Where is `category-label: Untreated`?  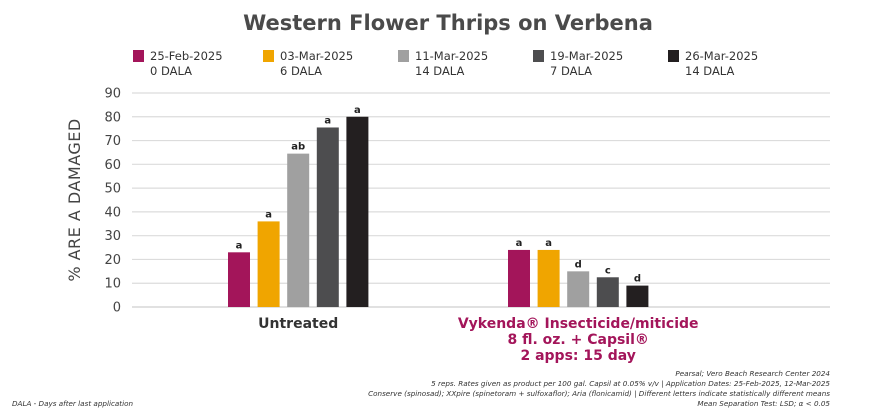
category-label: Untreated is located at coordinates (298, 324).